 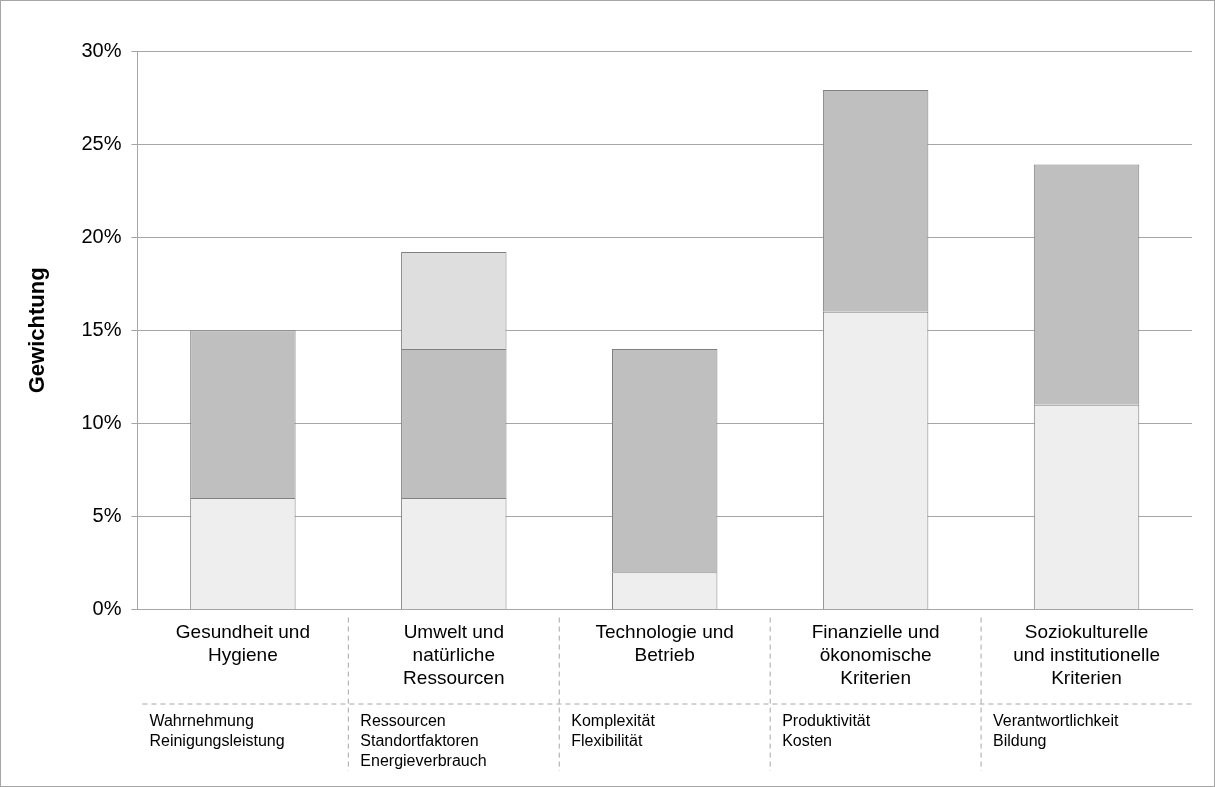 What do you see at coordinates (107, 608) in the screenshot?
I see `y-tick-label: 0%` at bounding box center [107, 608].